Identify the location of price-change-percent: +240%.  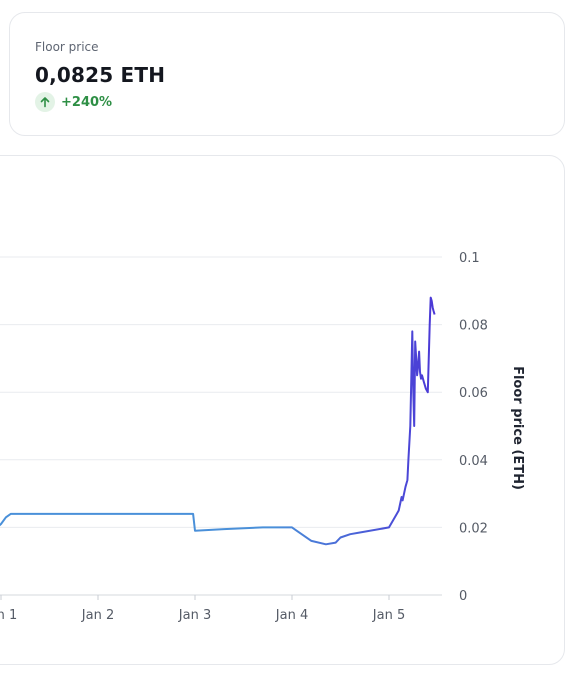
(87, 102).